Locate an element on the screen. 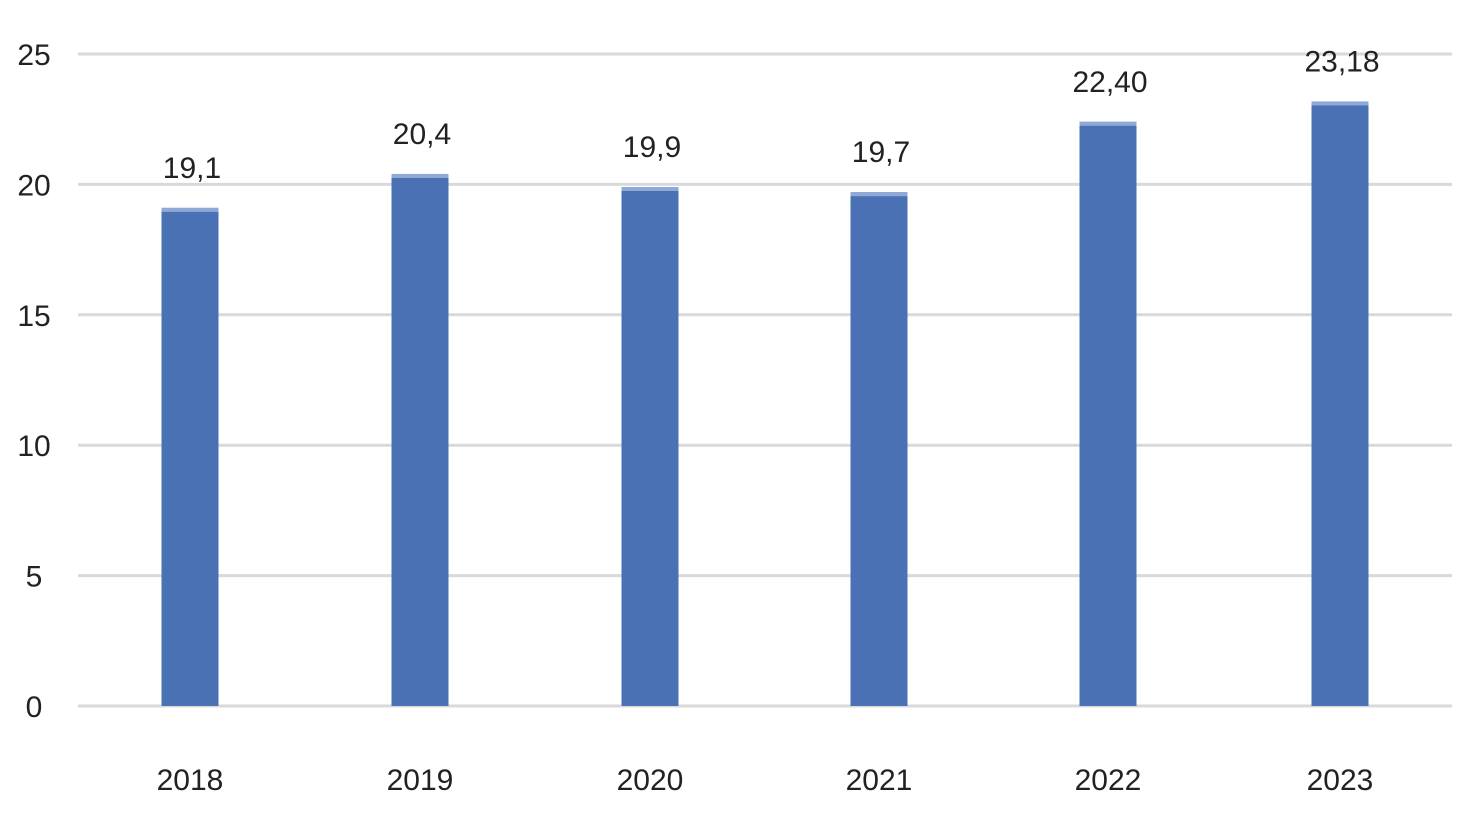 The height and width of the screenshot is (834, 1480). data-label: 20,4 is located at coordinates (422, 134).